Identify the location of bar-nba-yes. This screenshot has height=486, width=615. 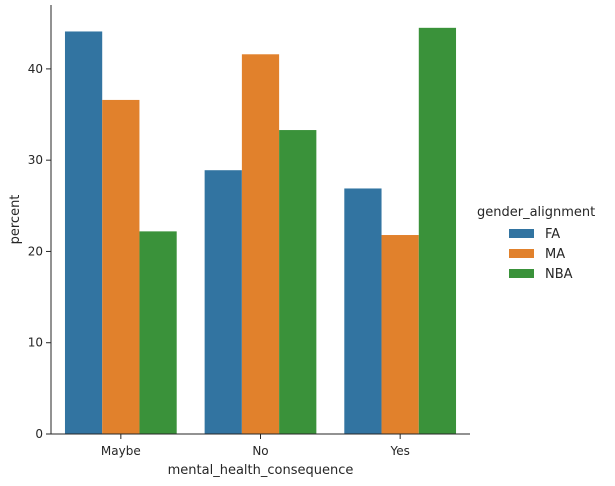
(437, 230).